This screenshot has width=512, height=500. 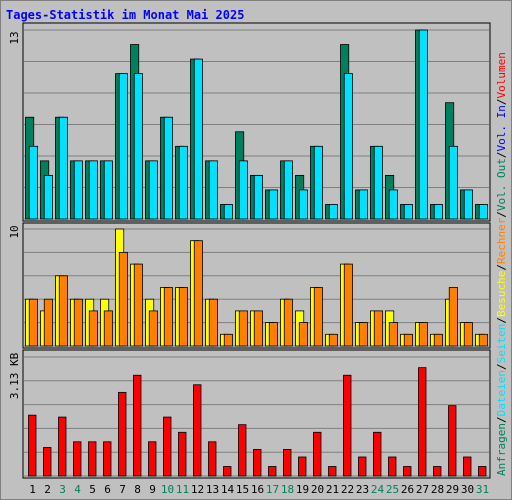 What do you see at coordinates (501, 154) in the screenshot?
I see `legend-item-11: /` at bounding box center [501, 154].